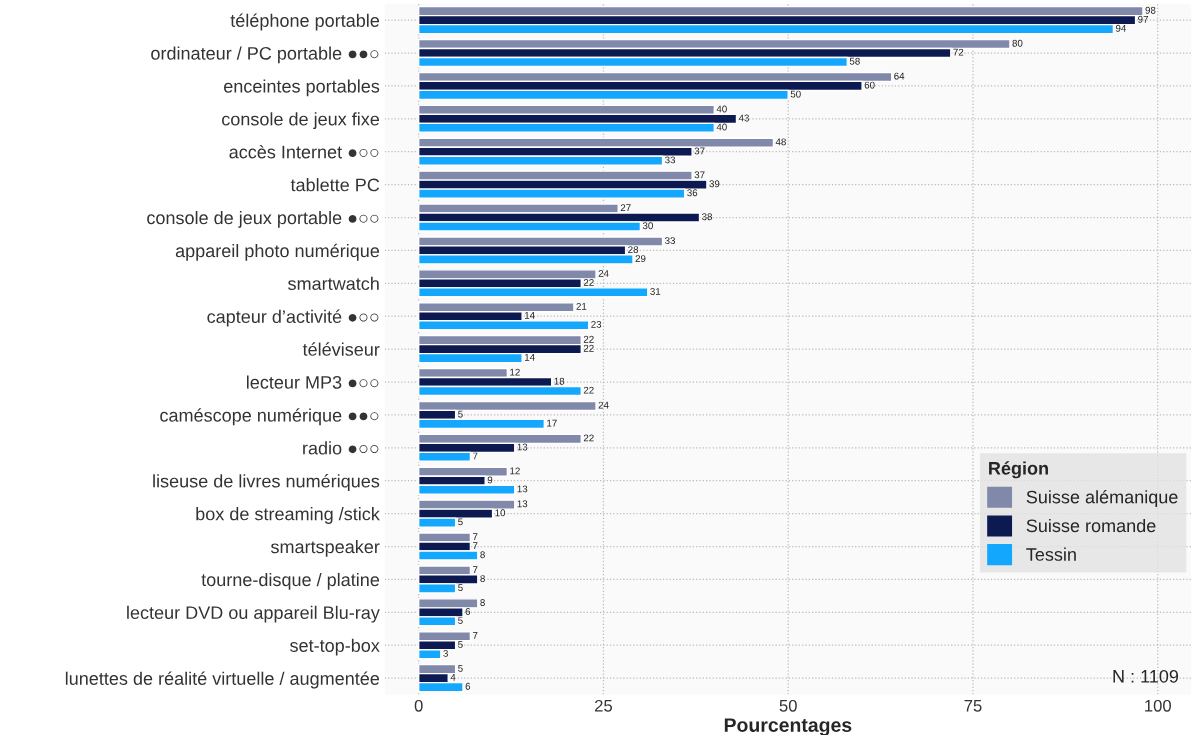 The width and height of the screenshot is (1191, 735). I want to click on legend-title: Région, so click(1018, 470).